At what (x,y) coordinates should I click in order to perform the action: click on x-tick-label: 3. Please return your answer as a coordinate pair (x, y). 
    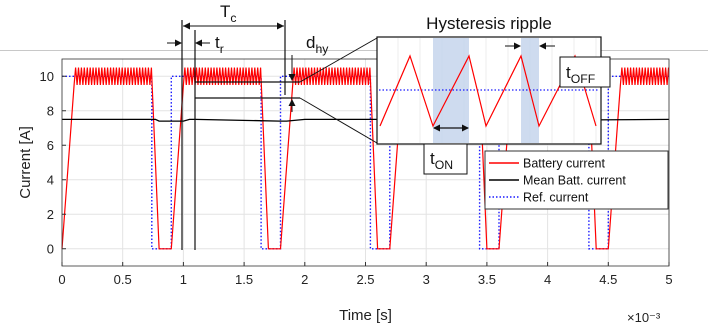
    Looking at the image, I should click on (426, 279).